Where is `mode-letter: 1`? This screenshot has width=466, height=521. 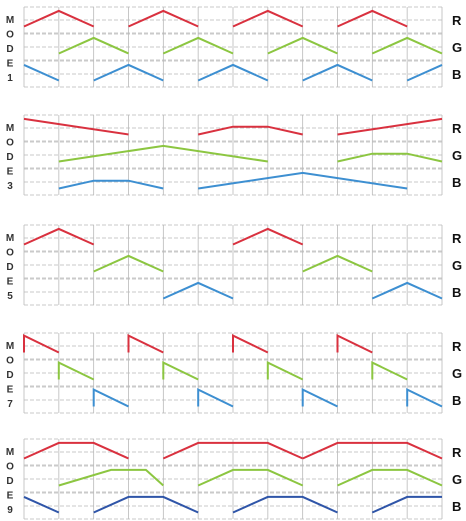
mode-letter: 1 is located at coordinates (10, 78).